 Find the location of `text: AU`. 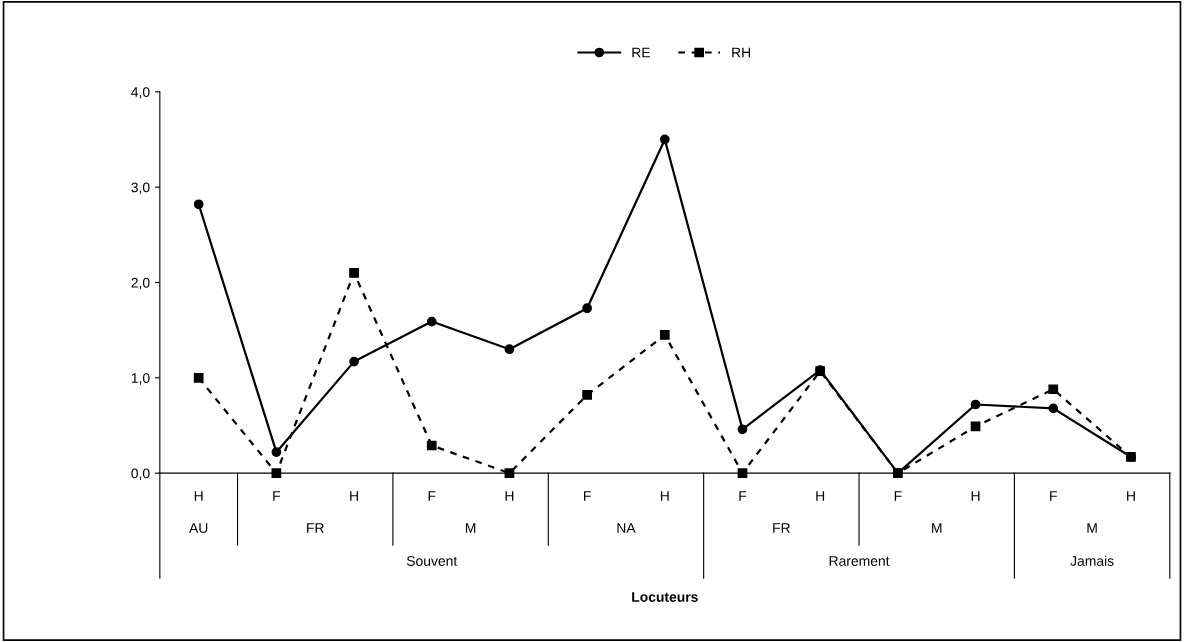

text: AU is located at coordinates (198, 528).